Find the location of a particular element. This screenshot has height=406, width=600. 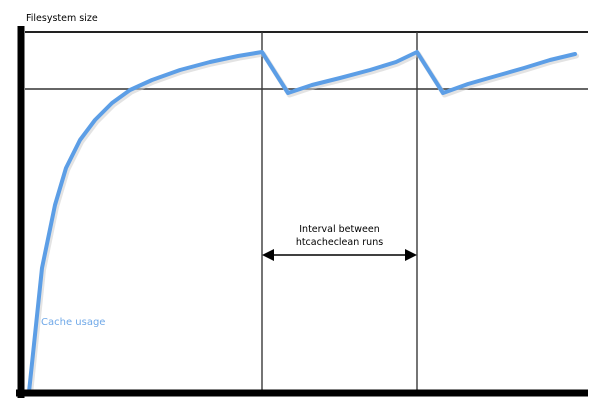

interval-annotation-line-2: htcacheclean runs is located at coordinates (339, 242).